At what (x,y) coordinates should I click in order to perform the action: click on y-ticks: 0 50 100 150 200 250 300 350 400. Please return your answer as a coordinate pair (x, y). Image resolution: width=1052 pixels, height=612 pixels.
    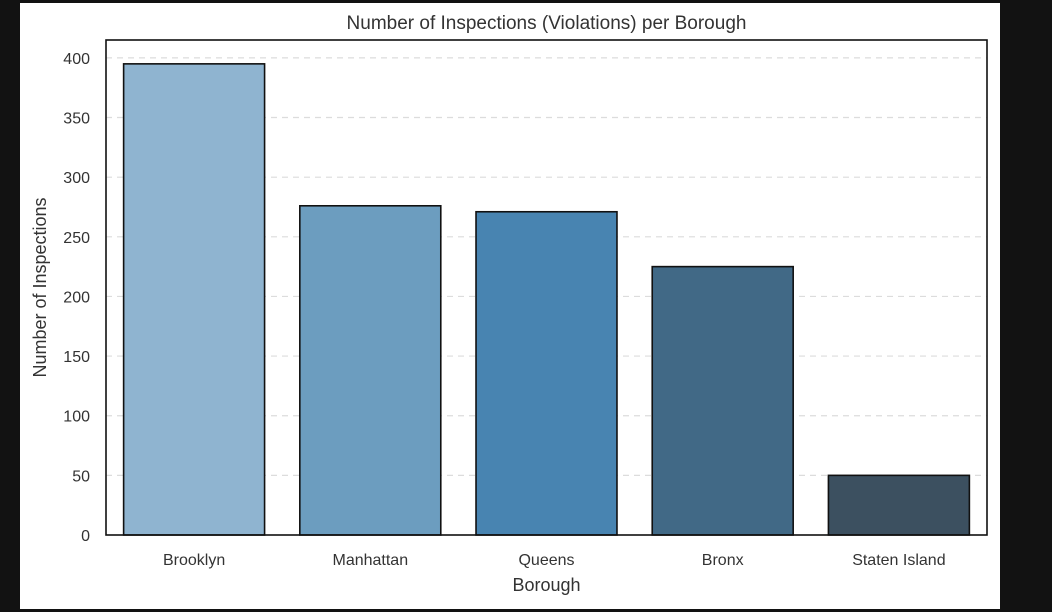
    Looking at the image, I should click on (76, 298).